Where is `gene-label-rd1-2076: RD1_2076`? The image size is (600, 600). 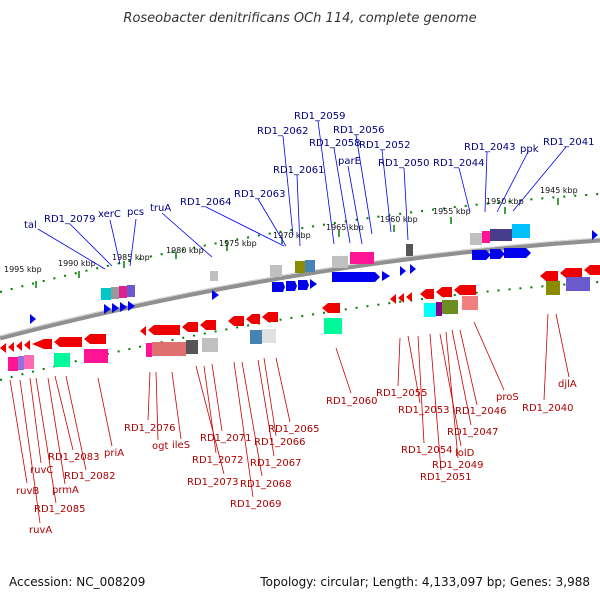 gene-label-rd1-2076: RD1_2076 is located at coordinates (149, 428).